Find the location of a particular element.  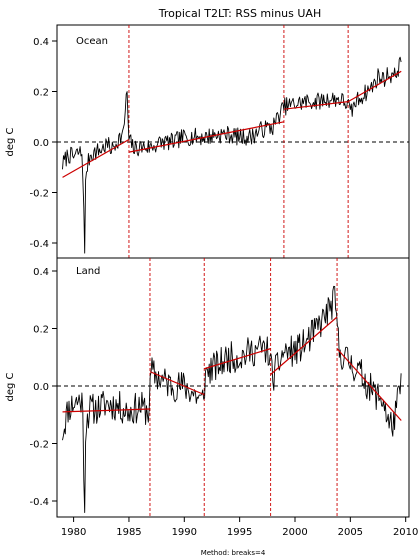

x-tick-label: 2005 is located at coordinates (350, 532).